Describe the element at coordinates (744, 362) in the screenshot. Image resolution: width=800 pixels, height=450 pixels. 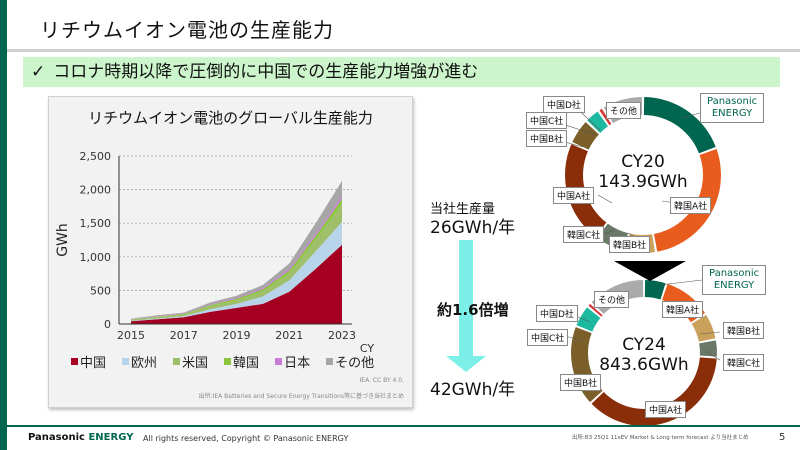
I see `cy24-label-korea-c: 韓国C社` at that location.